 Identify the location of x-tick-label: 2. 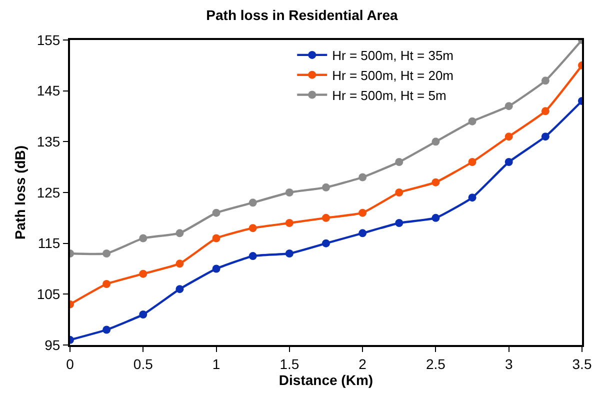
(362, 364).